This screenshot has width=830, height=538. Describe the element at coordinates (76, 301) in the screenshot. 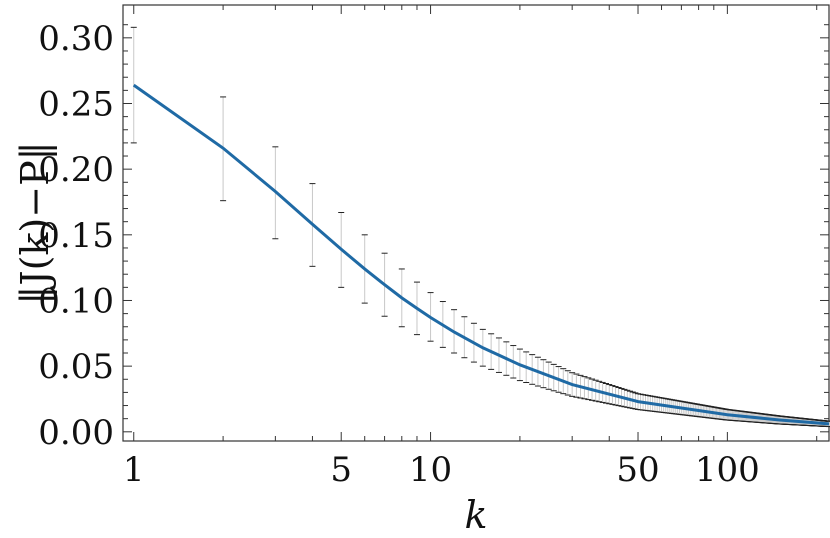

I see `y-tick-label: 0.10` at that location.